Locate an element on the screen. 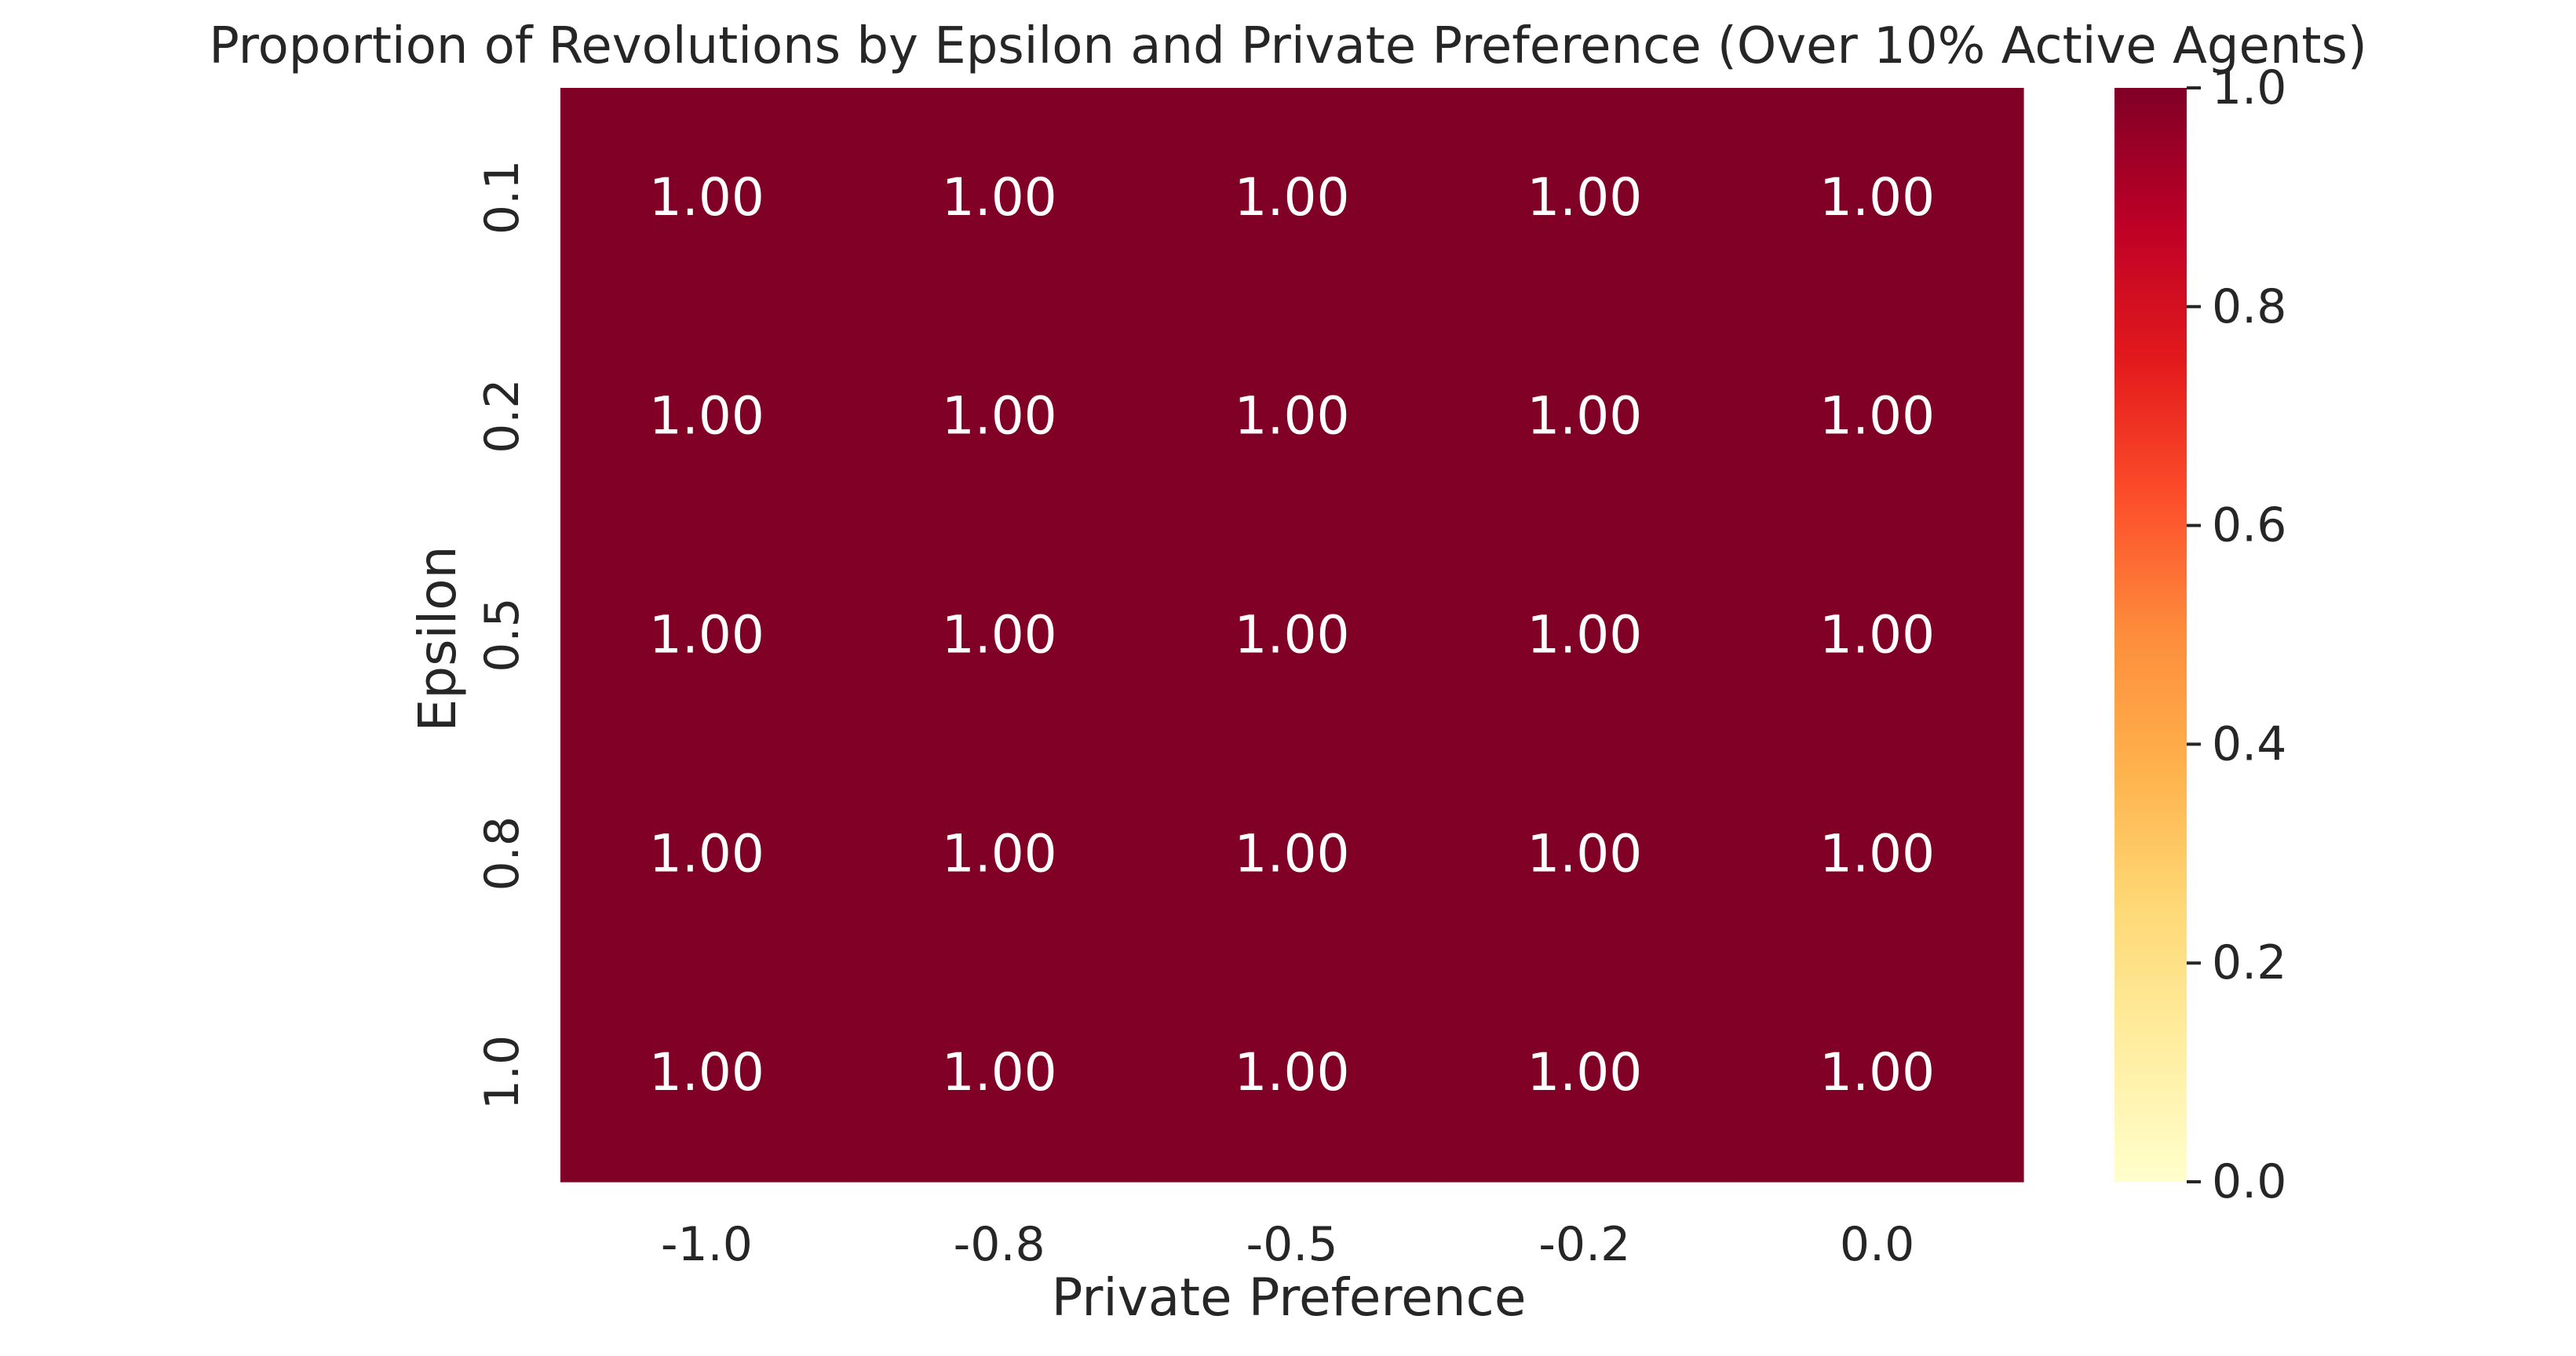 The height and width of the screenshot is (1356, 2576). colorbar-tick-label: 0.6 is located at coordinates (2249, 525).